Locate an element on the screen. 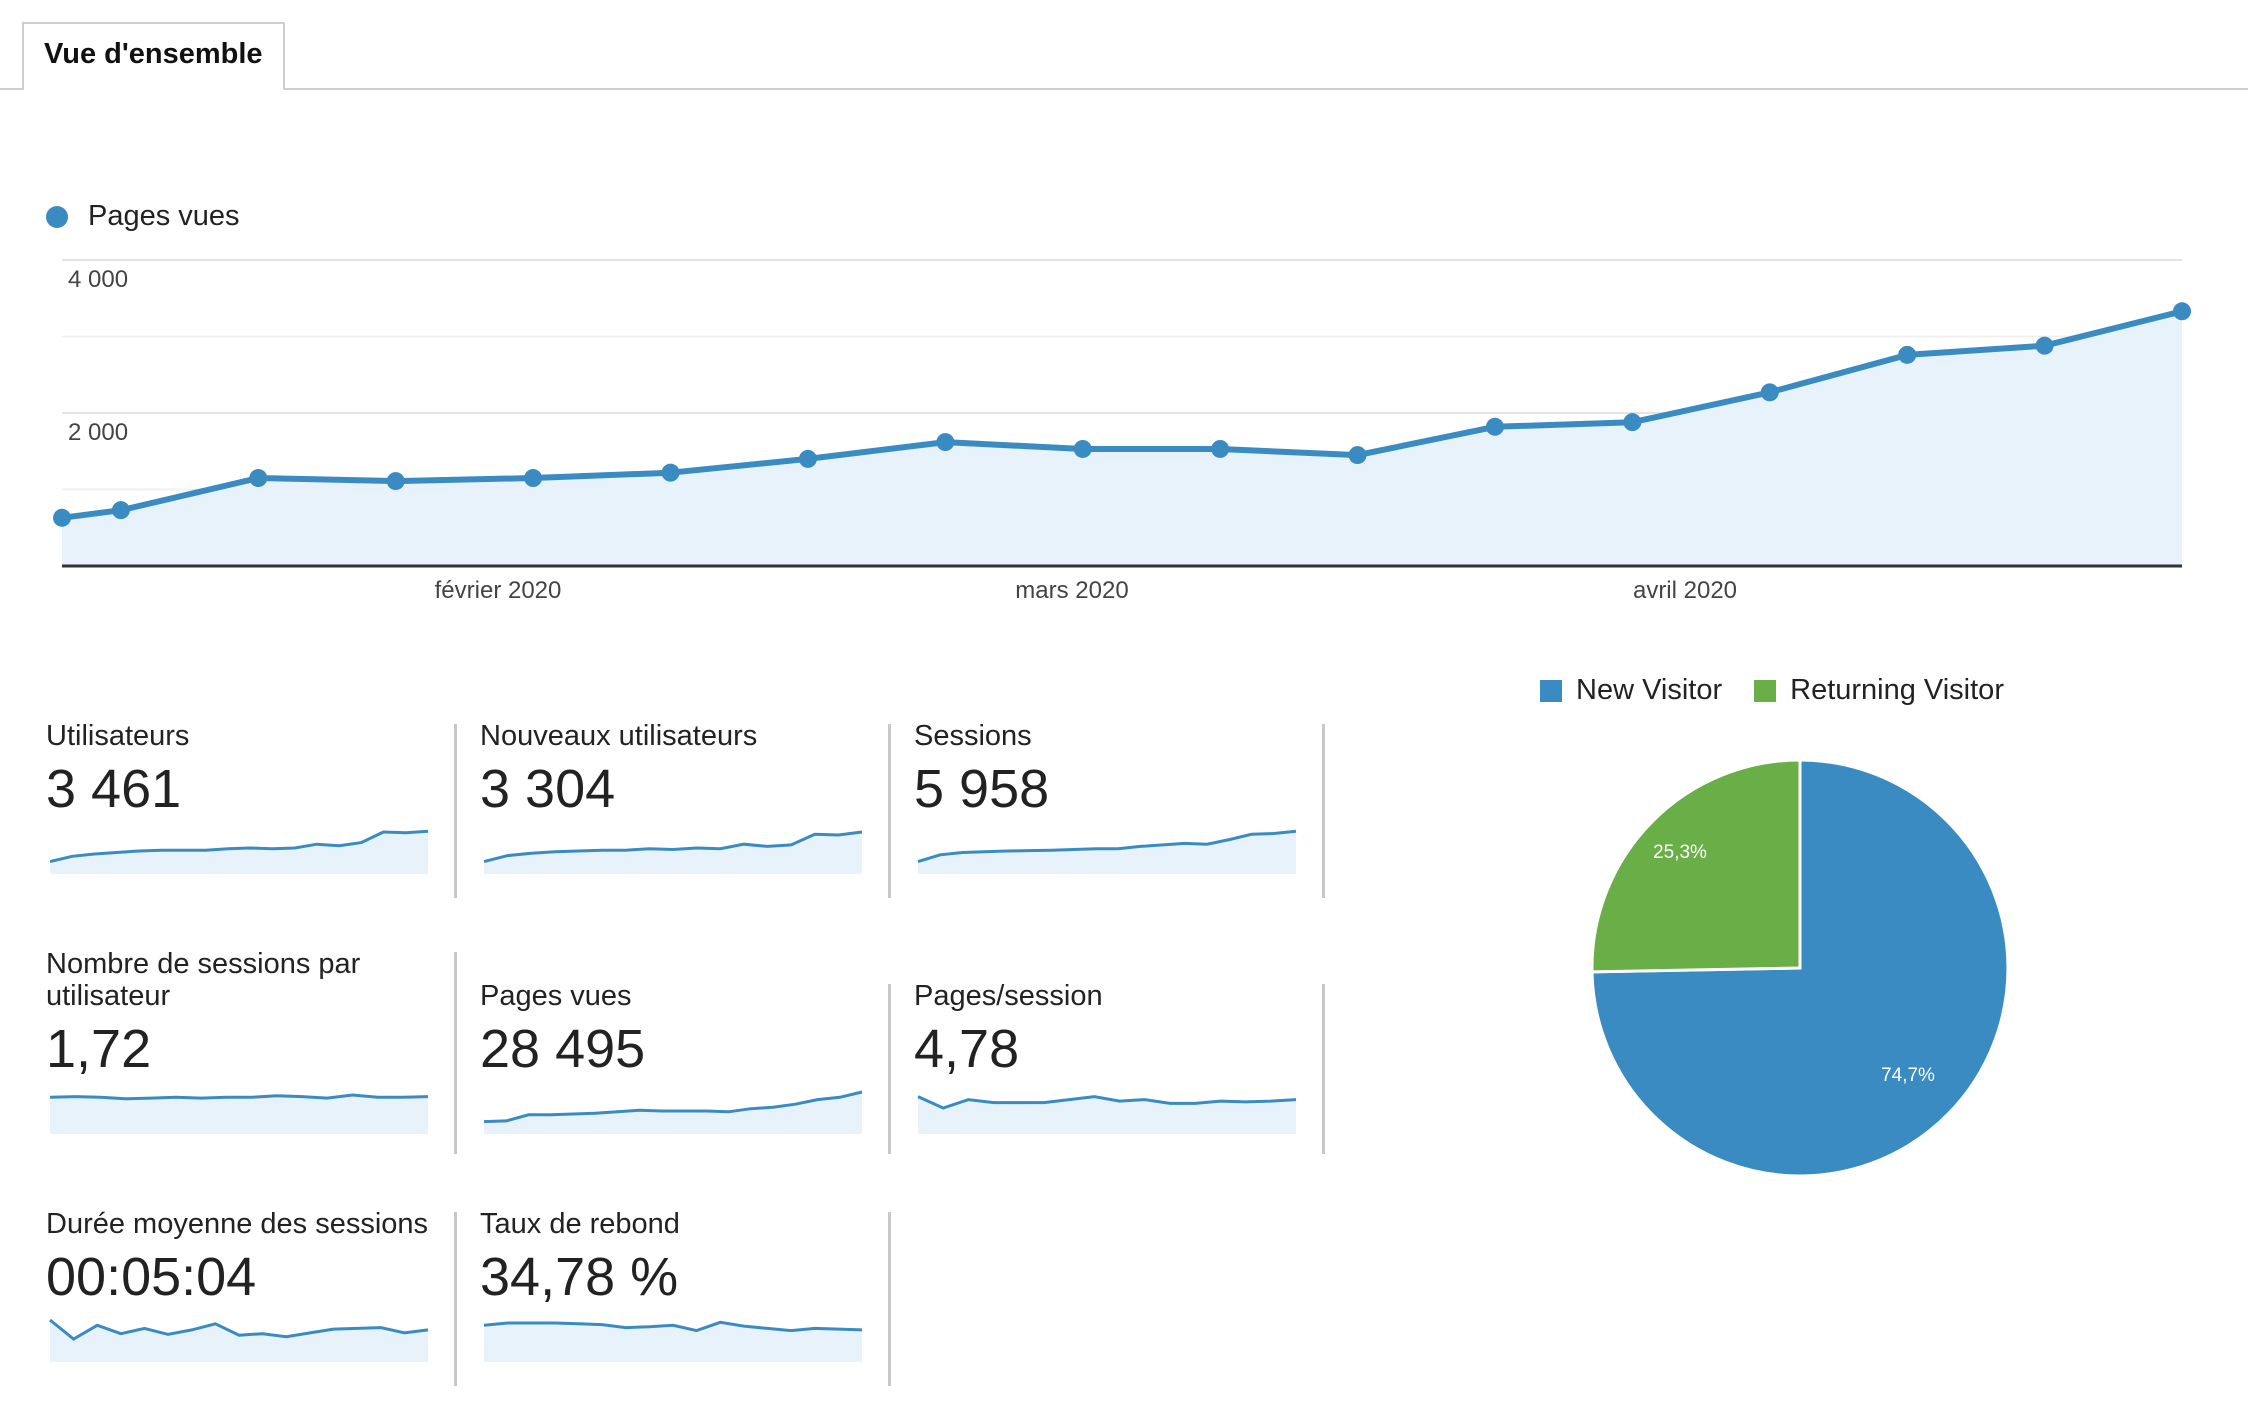  metric-nouveaux-utilisateurs: Nouveaux utilisateurs 3 304 is located at coordinates (675, 797).